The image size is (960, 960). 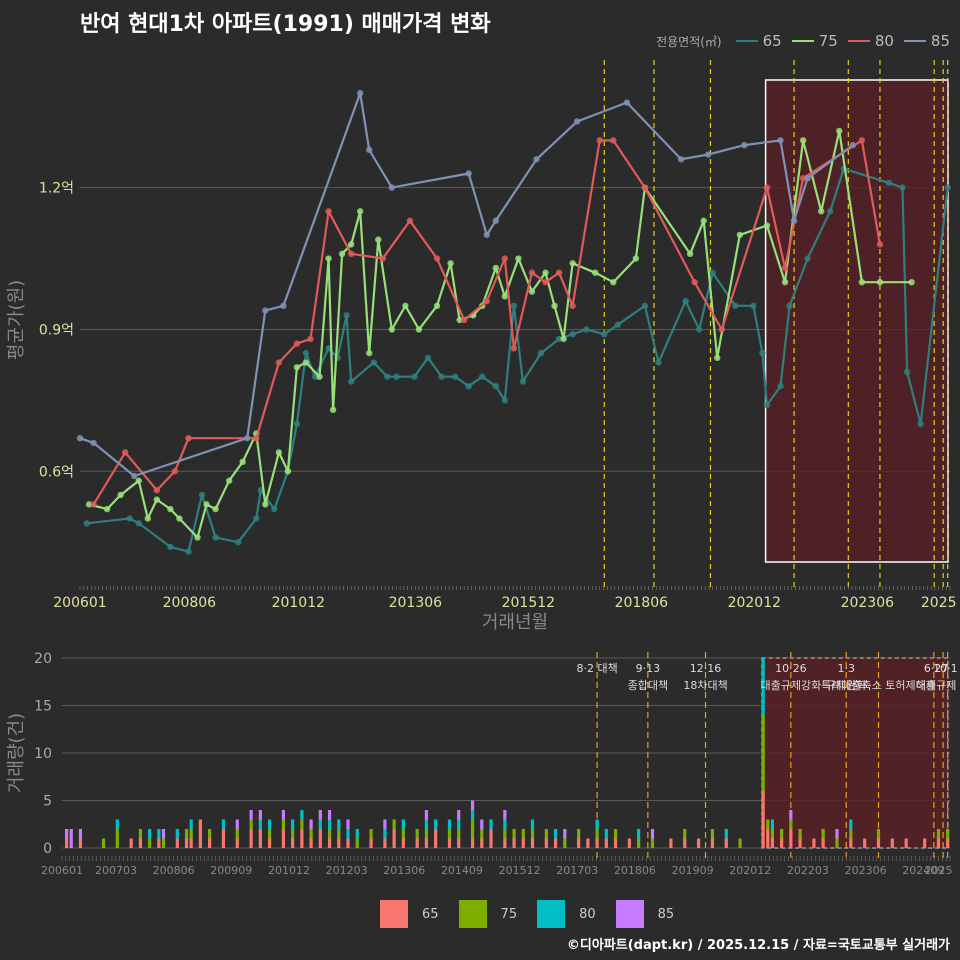 I want to click on x-tick-label: 200806, so click(x=190, y=603).